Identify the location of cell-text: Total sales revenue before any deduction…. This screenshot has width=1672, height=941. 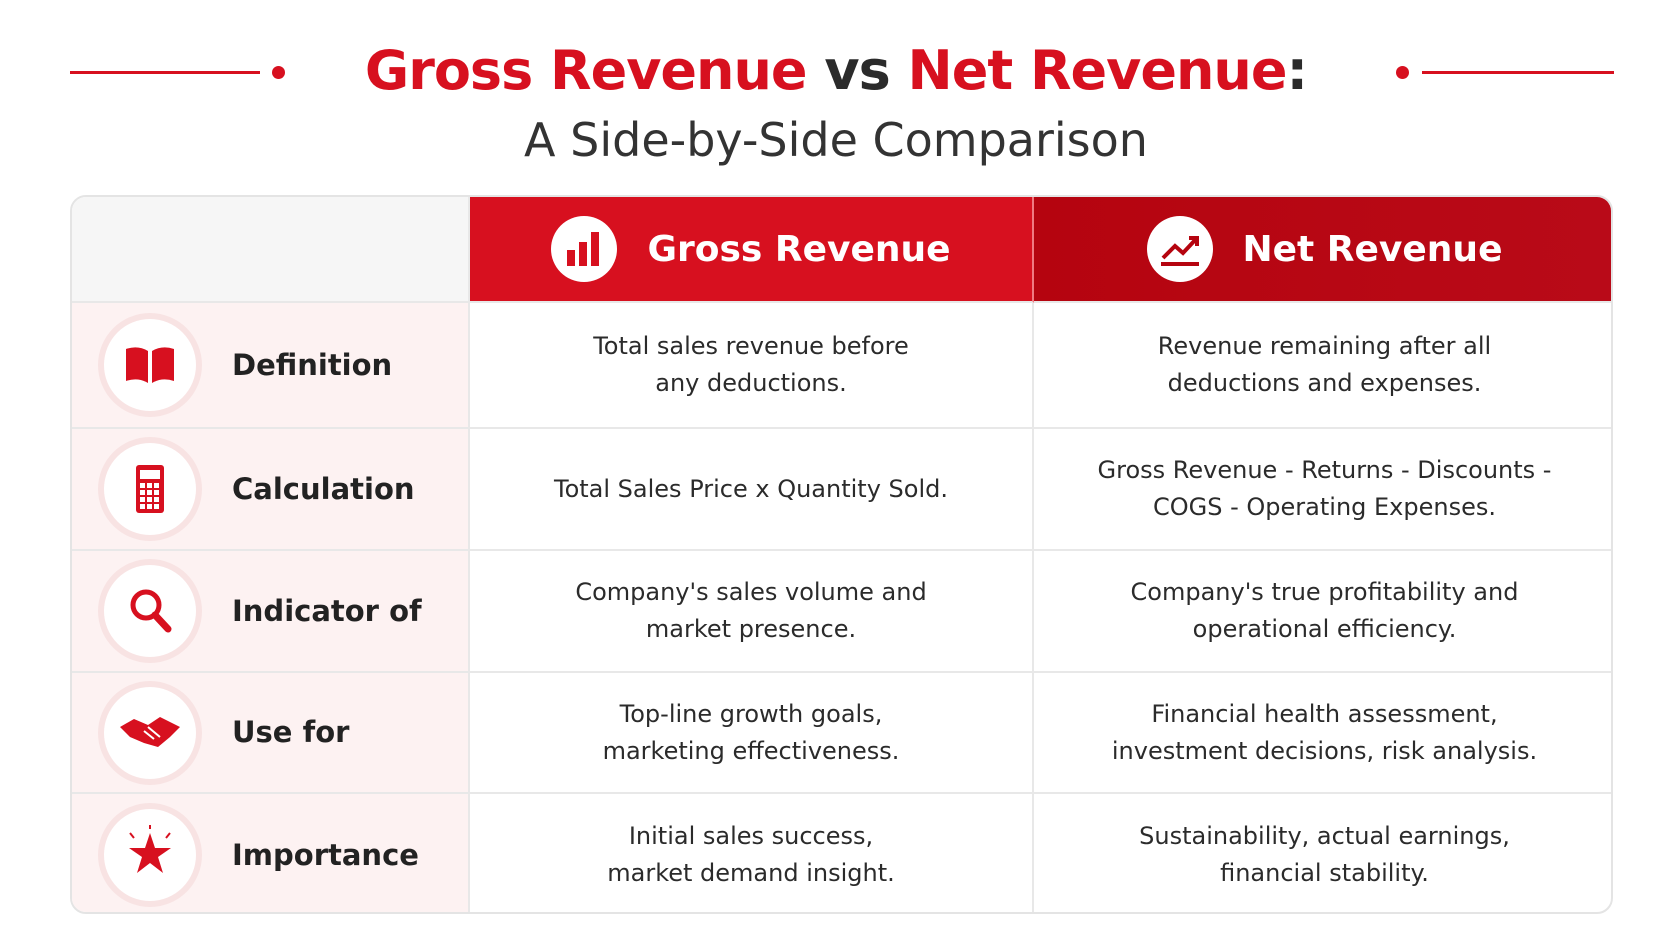
(751, 364).